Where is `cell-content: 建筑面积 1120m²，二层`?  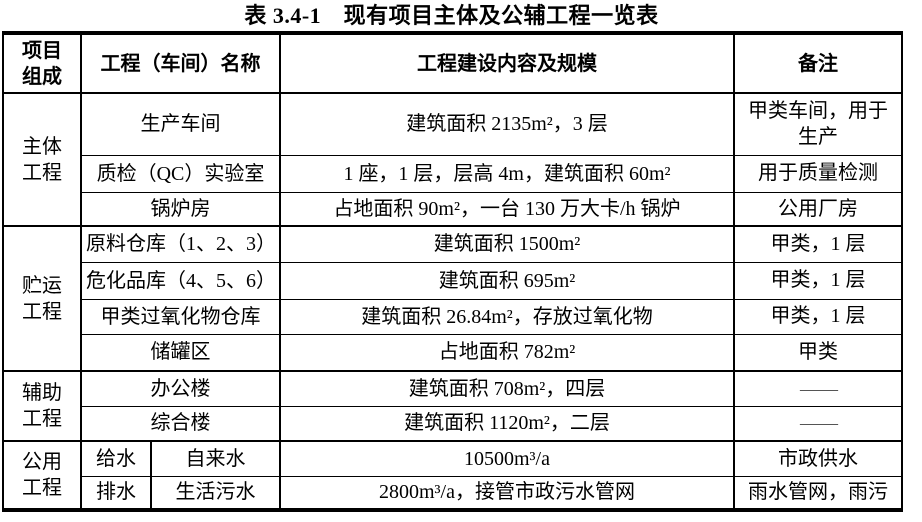 cell-content: 建筑面积 1120m²，二层 is located at coordinates (507, 423).